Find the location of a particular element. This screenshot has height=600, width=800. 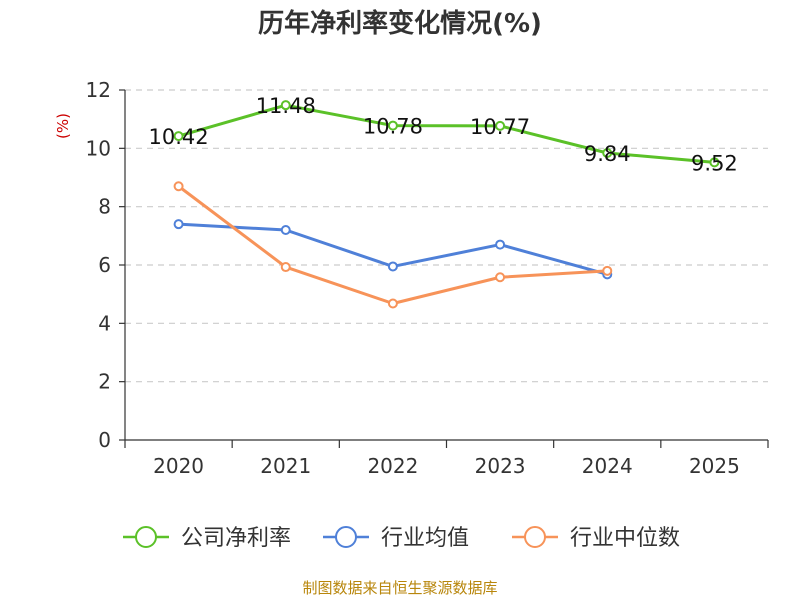

y-tick-label-2: 2 is located at coordinates (104, 382).